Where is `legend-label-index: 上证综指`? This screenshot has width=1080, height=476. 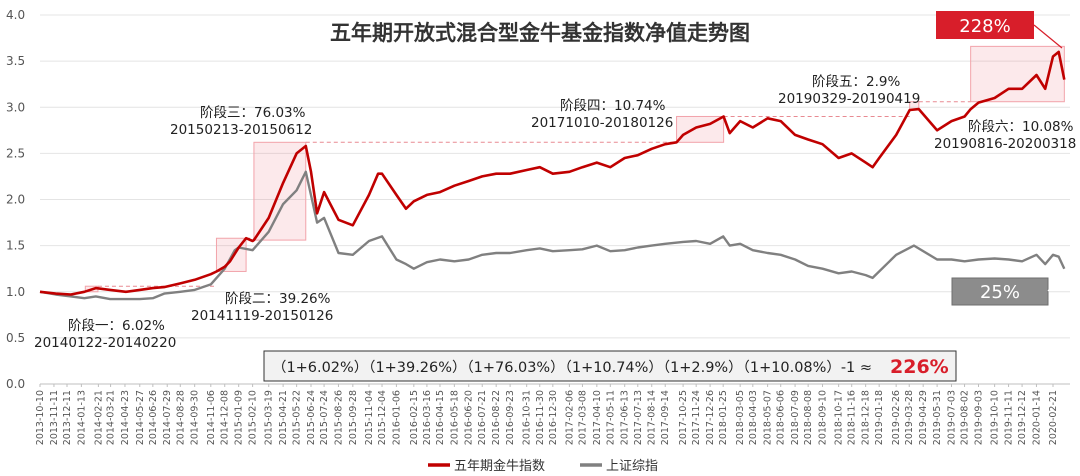 legend-label-index: 上证综指 is located at coordinates (632, 466).